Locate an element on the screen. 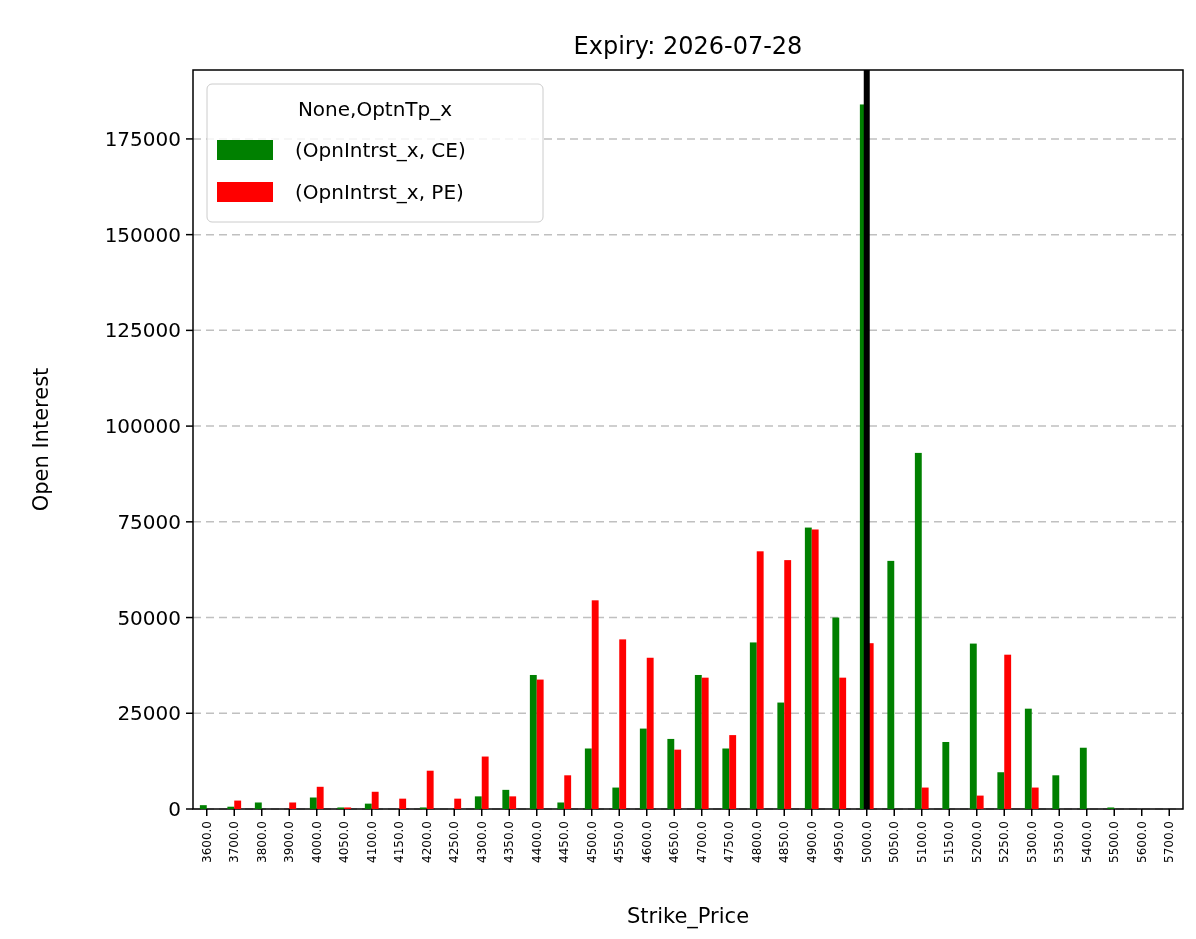 The width and height of the screenshot is (1196, 939). x-tick-label: 4200.0 is located at coordinates (426, 842).